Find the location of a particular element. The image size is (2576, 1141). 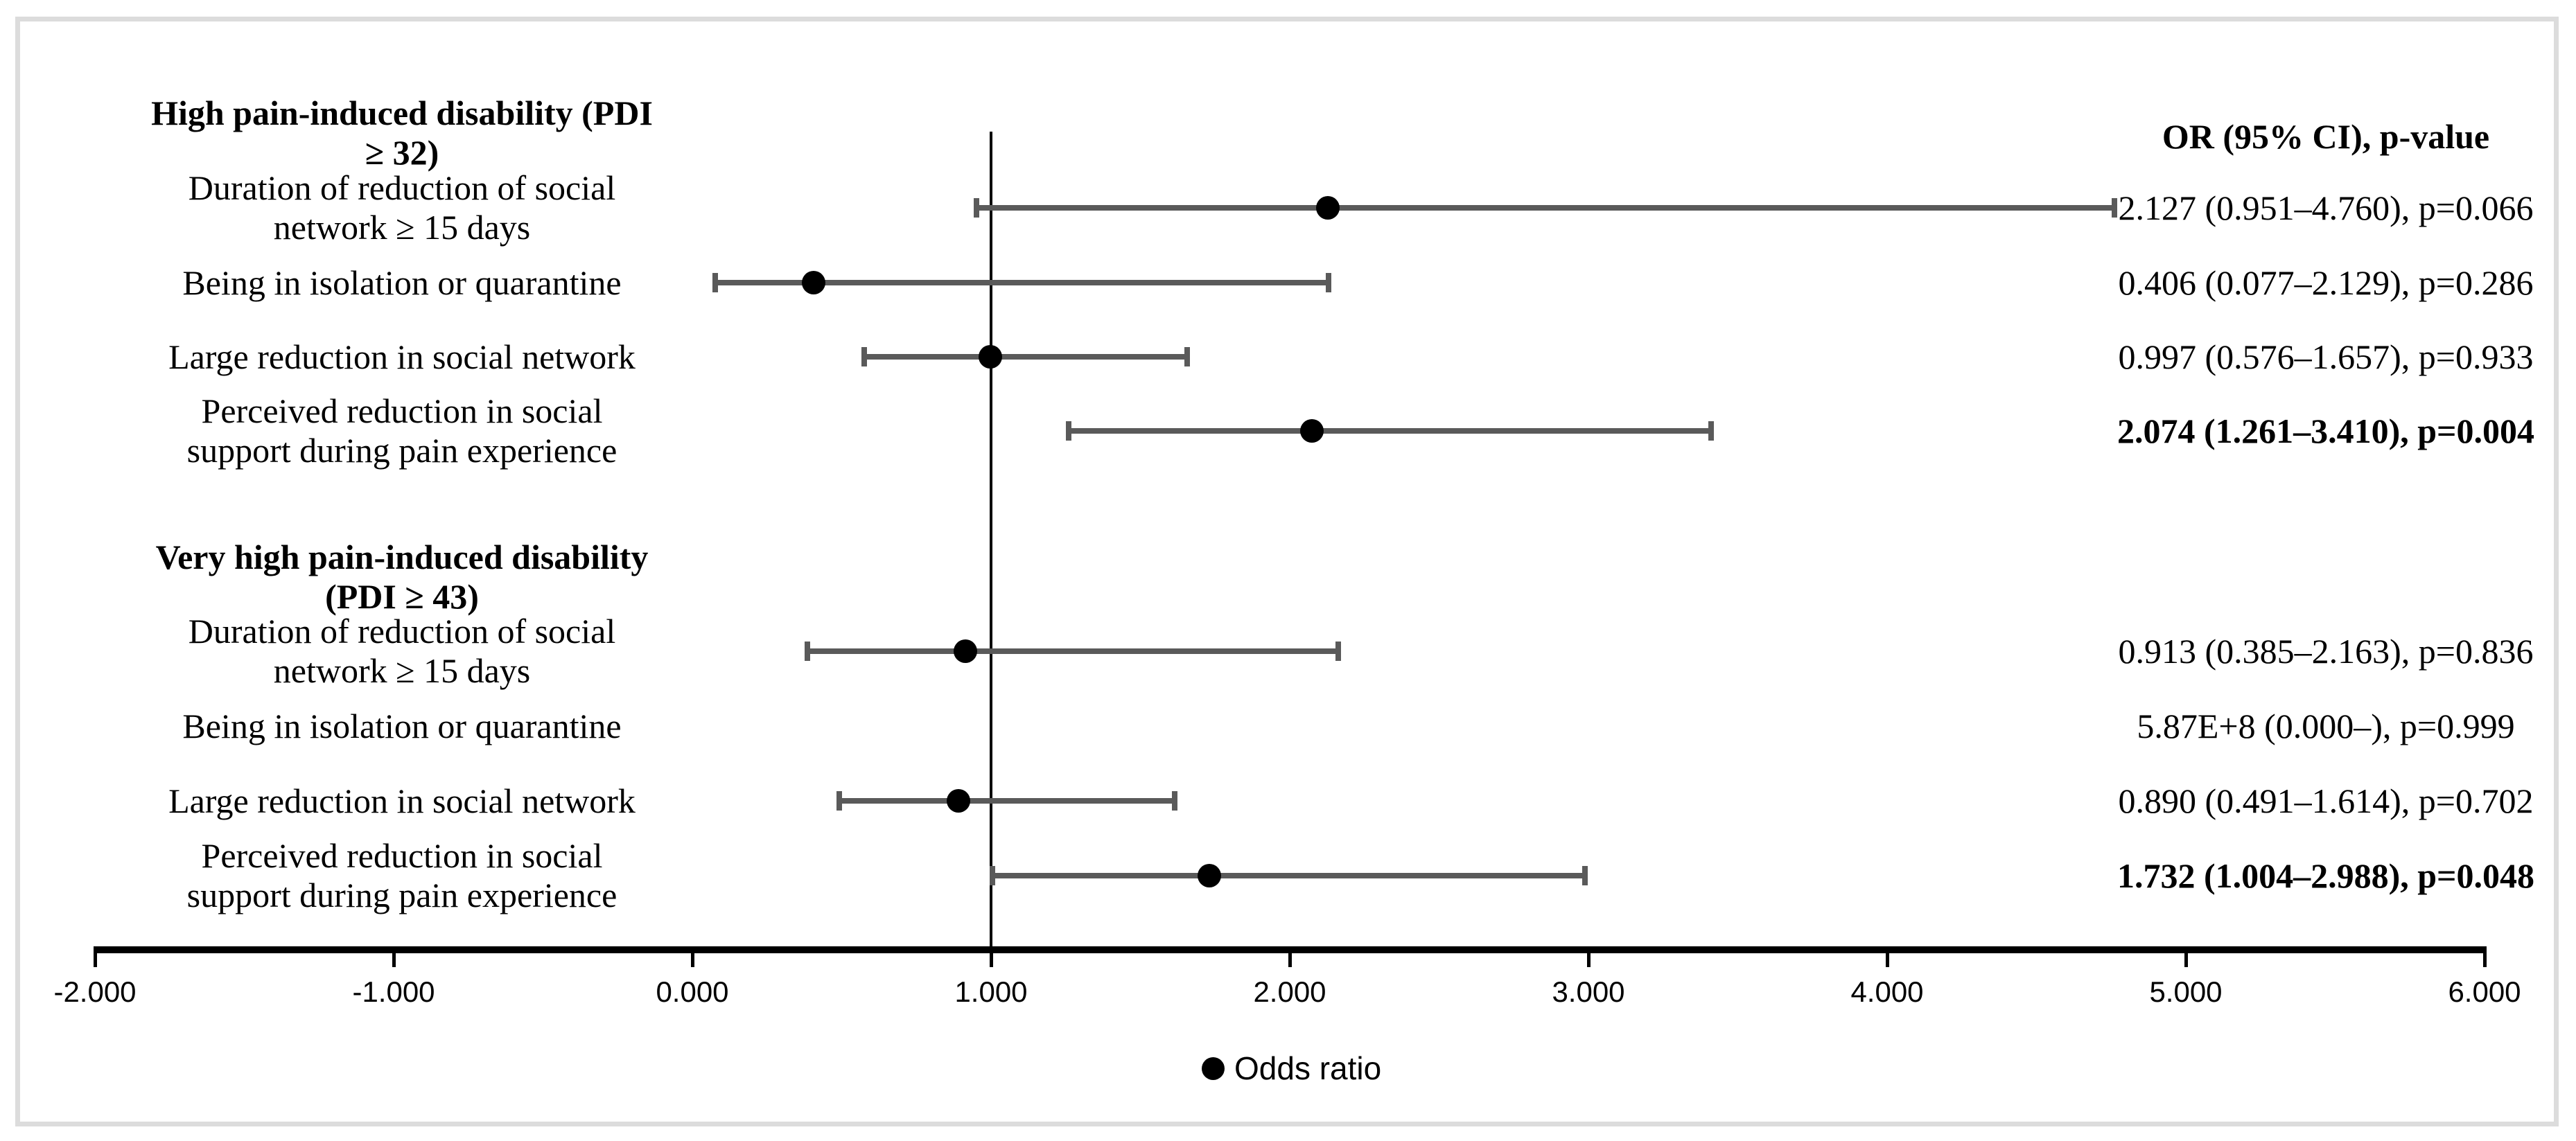

x-axis-tick-label: 5.000 is located at coordinates (2186, 991).